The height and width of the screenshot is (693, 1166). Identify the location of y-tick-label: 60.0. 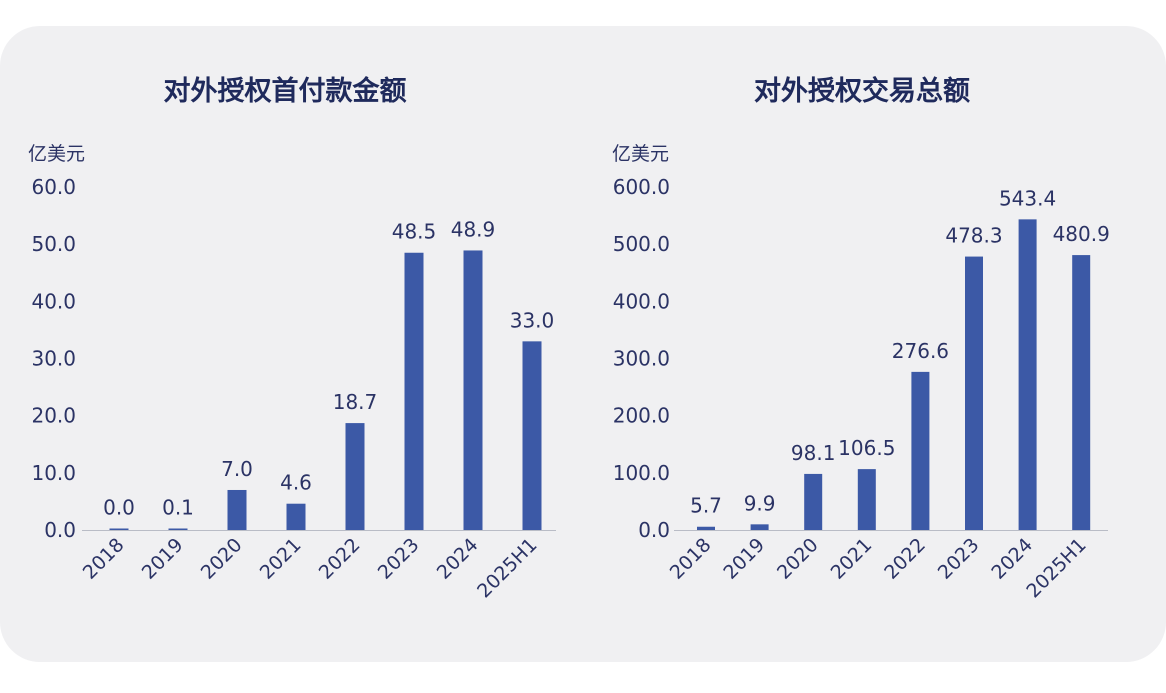
(53, 187).